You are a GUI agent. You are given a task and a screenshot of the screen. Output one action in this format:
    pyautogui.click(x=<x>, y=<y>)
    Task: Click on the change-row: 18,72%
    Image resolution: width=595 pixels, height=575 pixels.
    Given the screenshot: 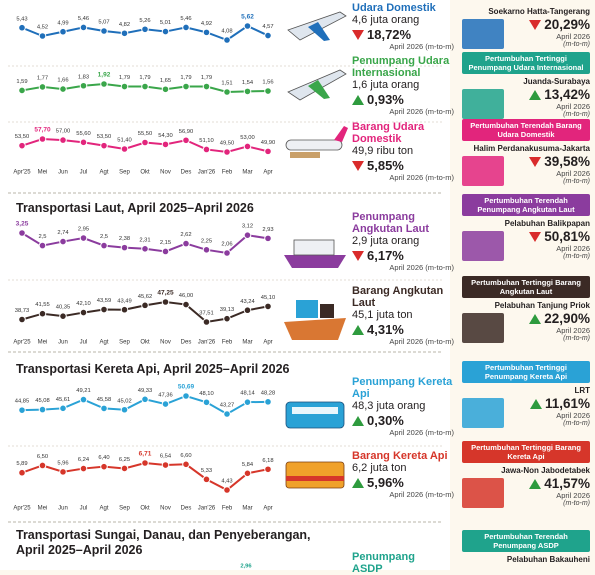 What is the action you would take?
    pyautogui.click(x=403, y=34)
    